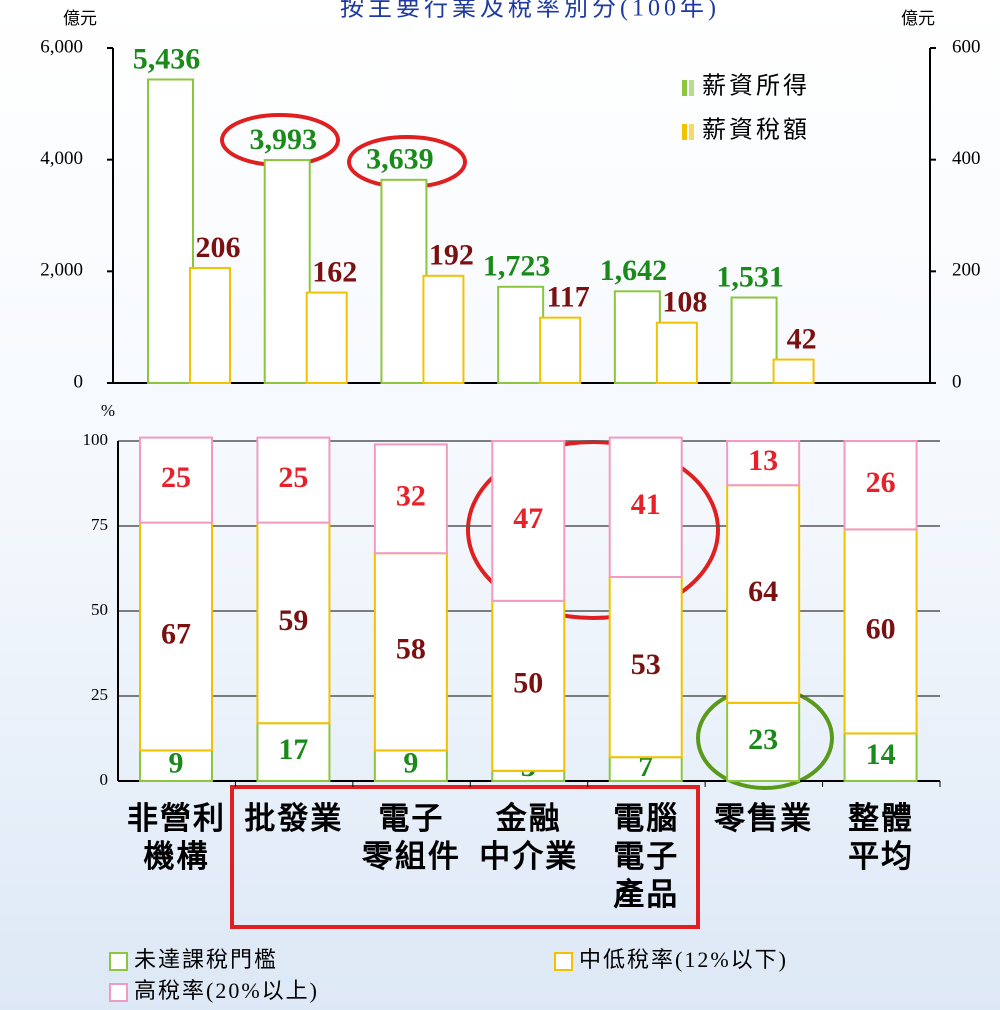  What do you see at coordinates (167, 58) in the screenshot?
I see `data-label: 5,436` at bounding box center [167, 58].